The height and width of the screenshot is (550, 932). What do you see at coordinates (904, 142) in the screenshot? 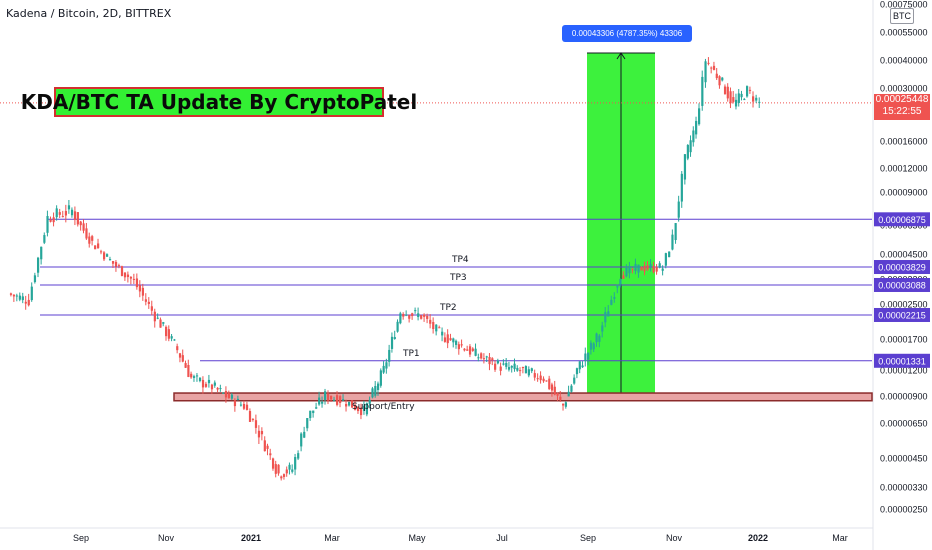
I see `y-tick-label: 0.00016000` at bounding box center [904, 142].